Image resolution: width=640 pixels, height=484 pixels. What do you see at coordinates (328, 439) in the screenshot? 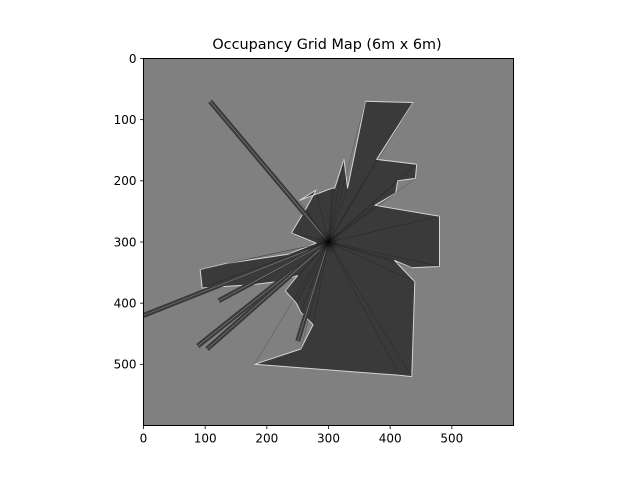
I see `x-tick-label-300: 300` at bounding box center [328, 439].